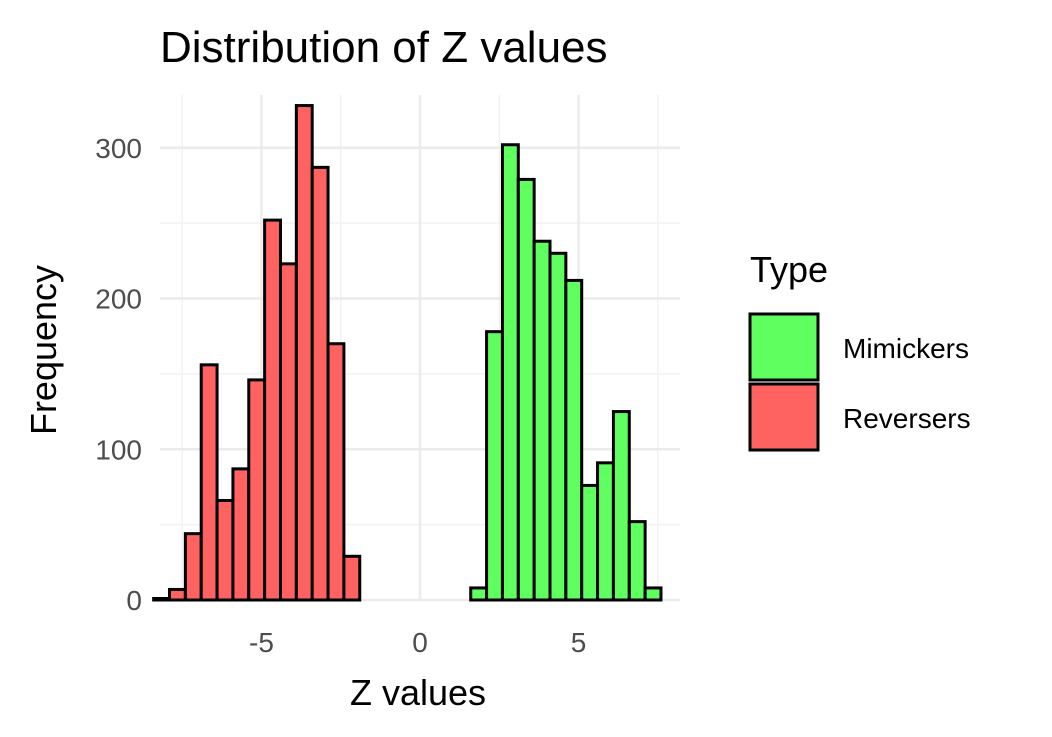 This screenshot has width=1052, height=737. I want to click on y-tick-label: 200, so click(118, 299).